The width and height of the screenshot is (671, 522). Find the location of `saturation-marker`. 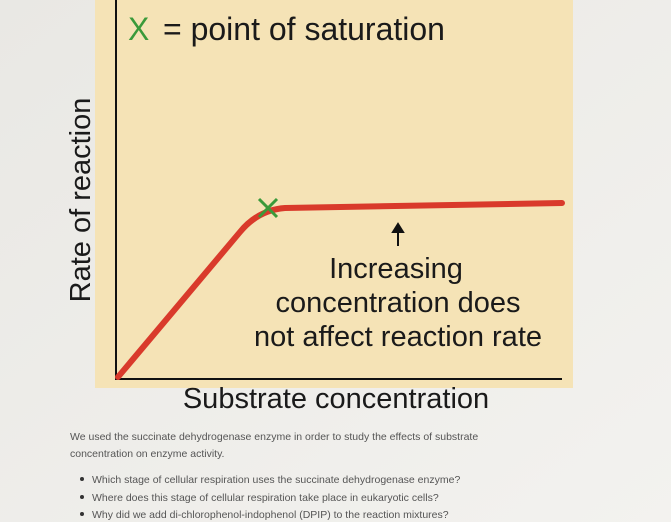

saturation-marker is located at coordinates (268, 208).